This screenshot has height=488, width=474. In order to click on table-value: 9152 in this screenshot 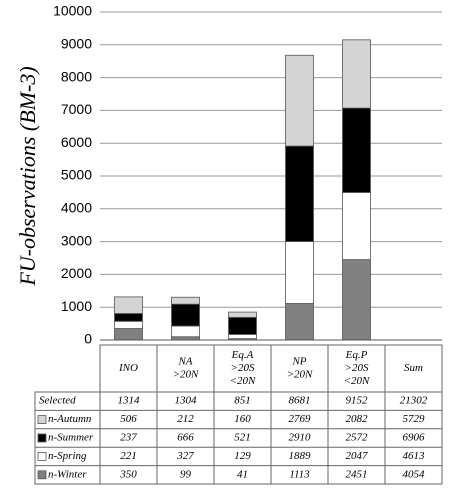, I will do `click(357, 401)`.